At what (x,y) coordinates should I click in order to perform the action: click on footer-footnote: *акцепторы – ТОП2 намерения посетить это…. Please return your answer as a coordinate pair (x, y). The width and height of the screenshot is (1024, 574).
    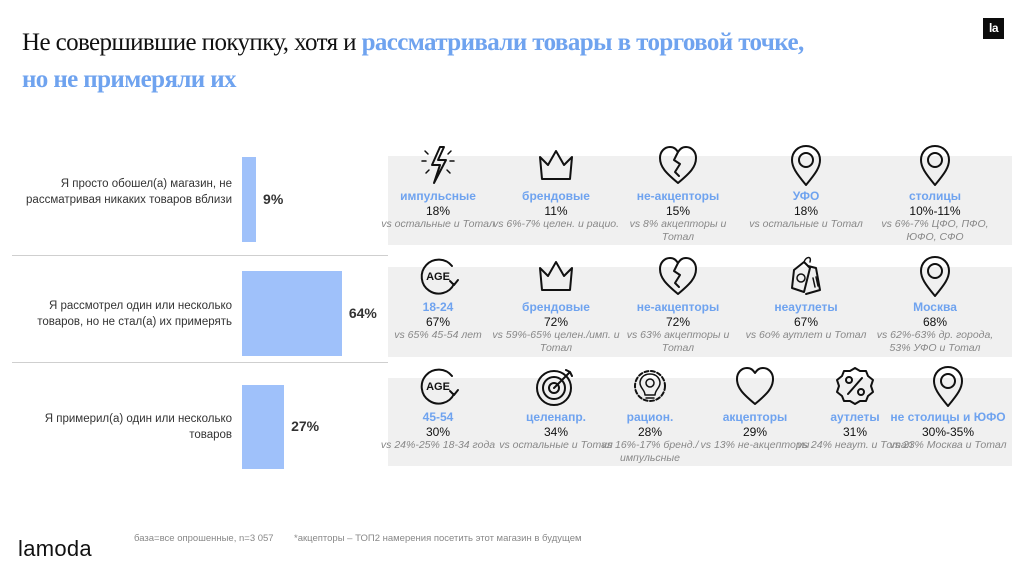
    Looking at the image, I should click on (438, 538).